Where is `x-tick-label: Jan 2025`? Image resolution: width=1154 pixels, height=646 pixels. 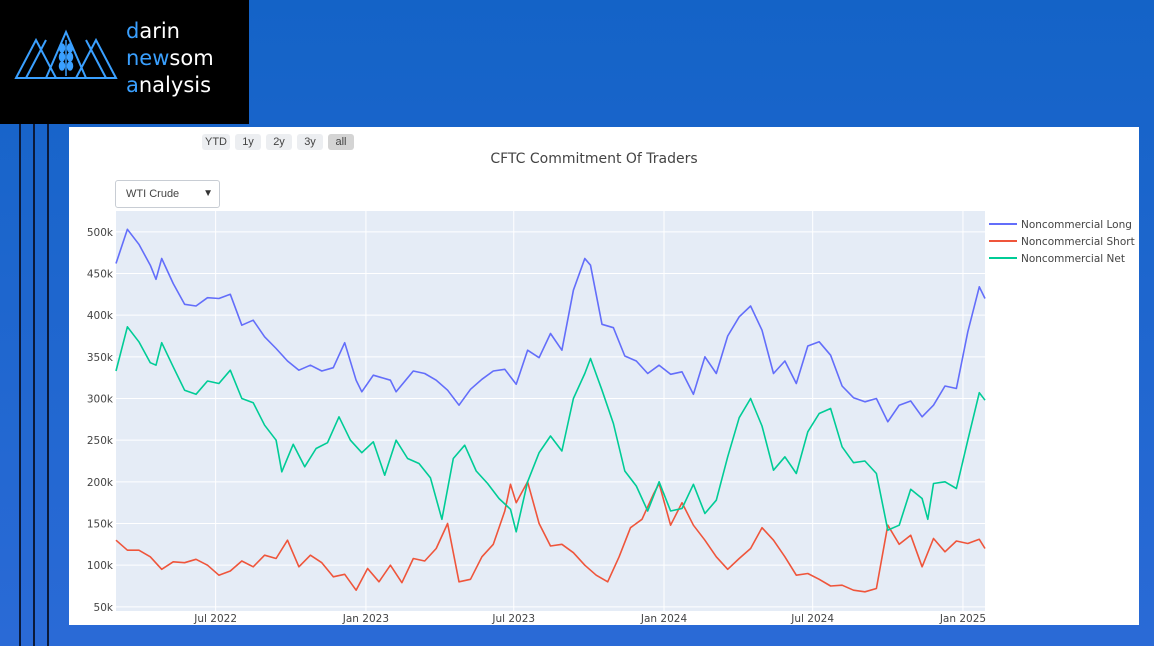 x-tick-label: Jan 2025 is located at coordinates (962, 619).